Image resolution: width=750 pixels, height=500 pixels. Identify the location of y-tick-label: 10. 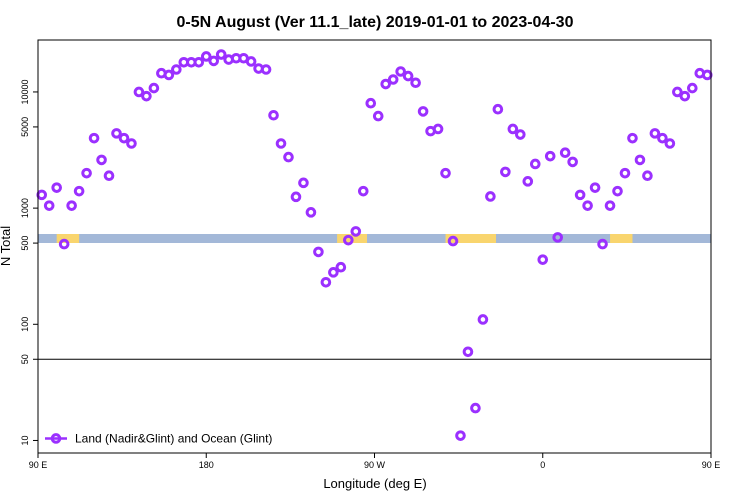
(25, 440).